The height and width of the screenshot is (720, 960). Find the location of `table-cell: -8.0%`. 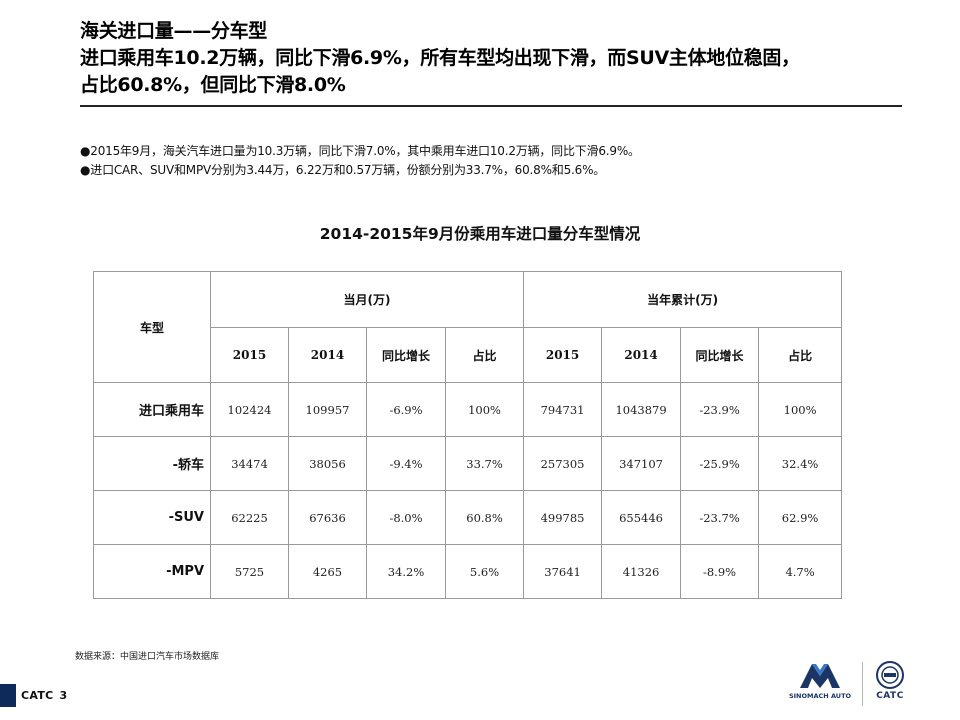

table-cell: -8.0% is located at coordinates (406, 517).